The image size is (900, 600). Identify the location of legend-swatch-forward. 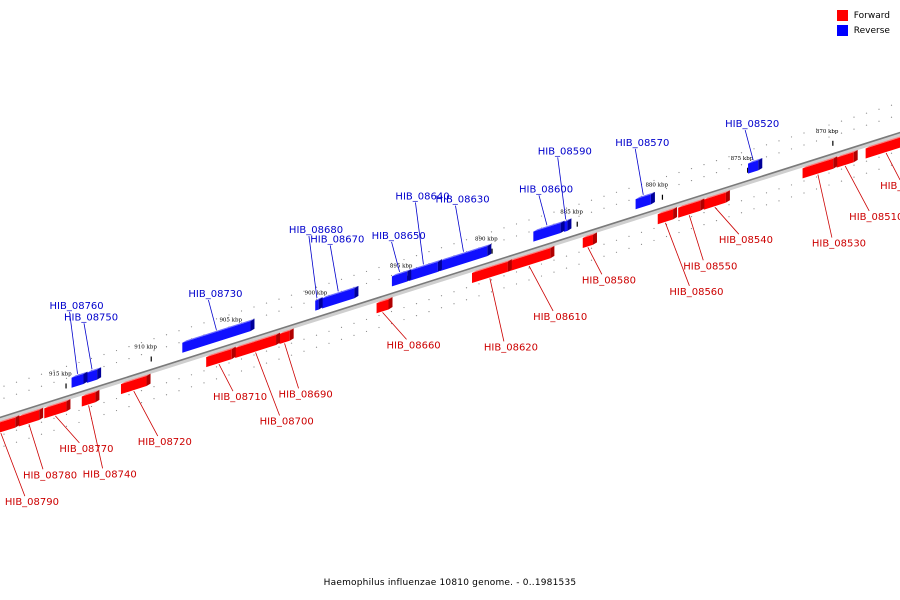
(842, 15).